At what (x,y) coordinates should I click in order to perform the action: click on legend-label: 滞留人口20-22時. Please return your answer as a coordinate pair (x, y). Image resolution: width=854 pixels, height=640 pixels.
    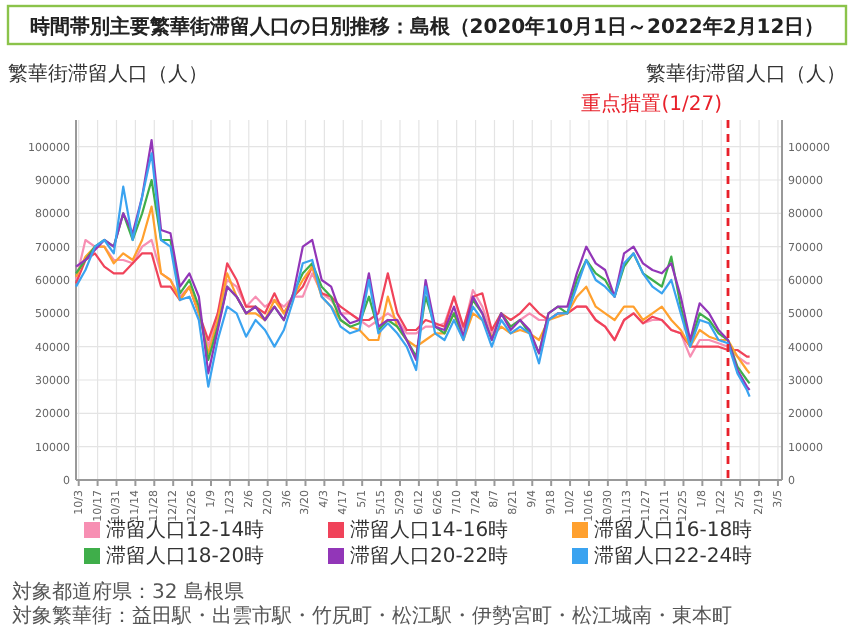
    Looking at the image, I should click on (429, 556).